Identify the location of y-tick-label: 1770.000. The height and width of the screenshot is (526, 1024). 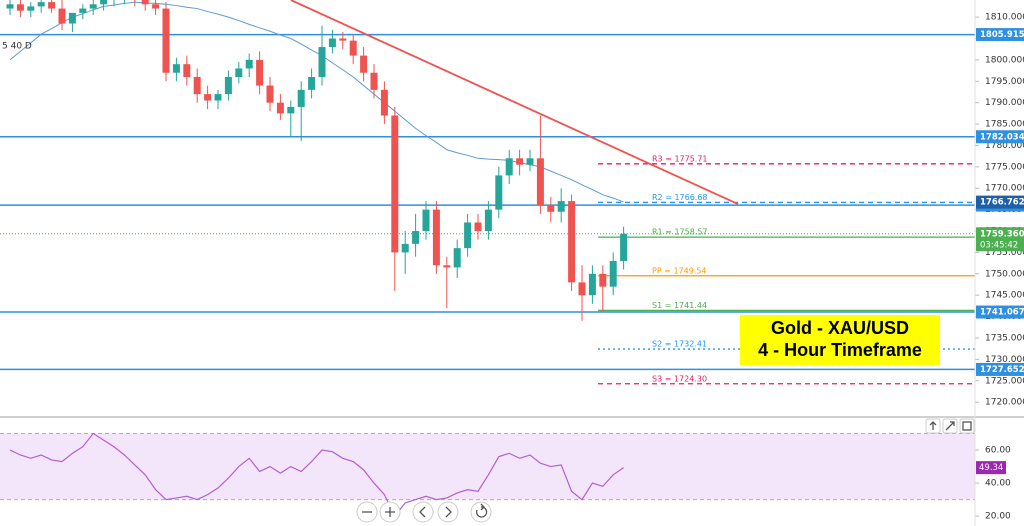
(1004, 189).